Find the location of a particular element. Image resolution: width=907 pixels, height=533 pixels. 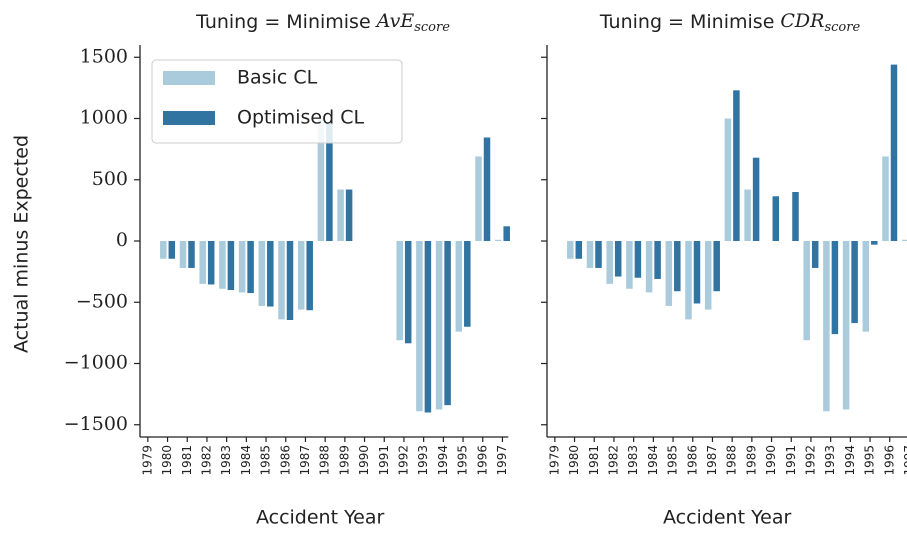

x-tick-label: 1993 is located at coordinates (830, 460).